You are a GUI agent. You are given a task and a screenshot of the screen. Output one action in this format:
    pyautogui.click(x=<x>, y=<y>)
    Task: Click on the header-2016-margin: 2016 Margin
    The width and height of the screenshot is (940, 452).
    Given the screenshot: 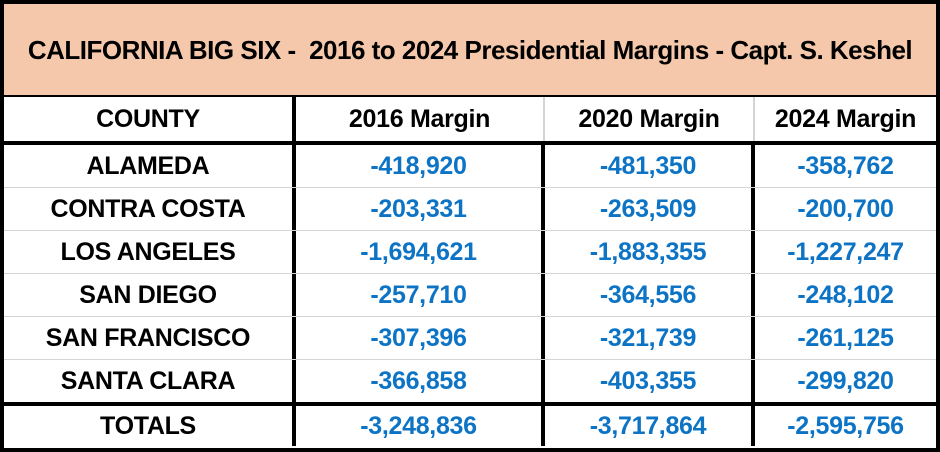 What is the action you would take?
    pyautogui.click(x=420, y=119)
    